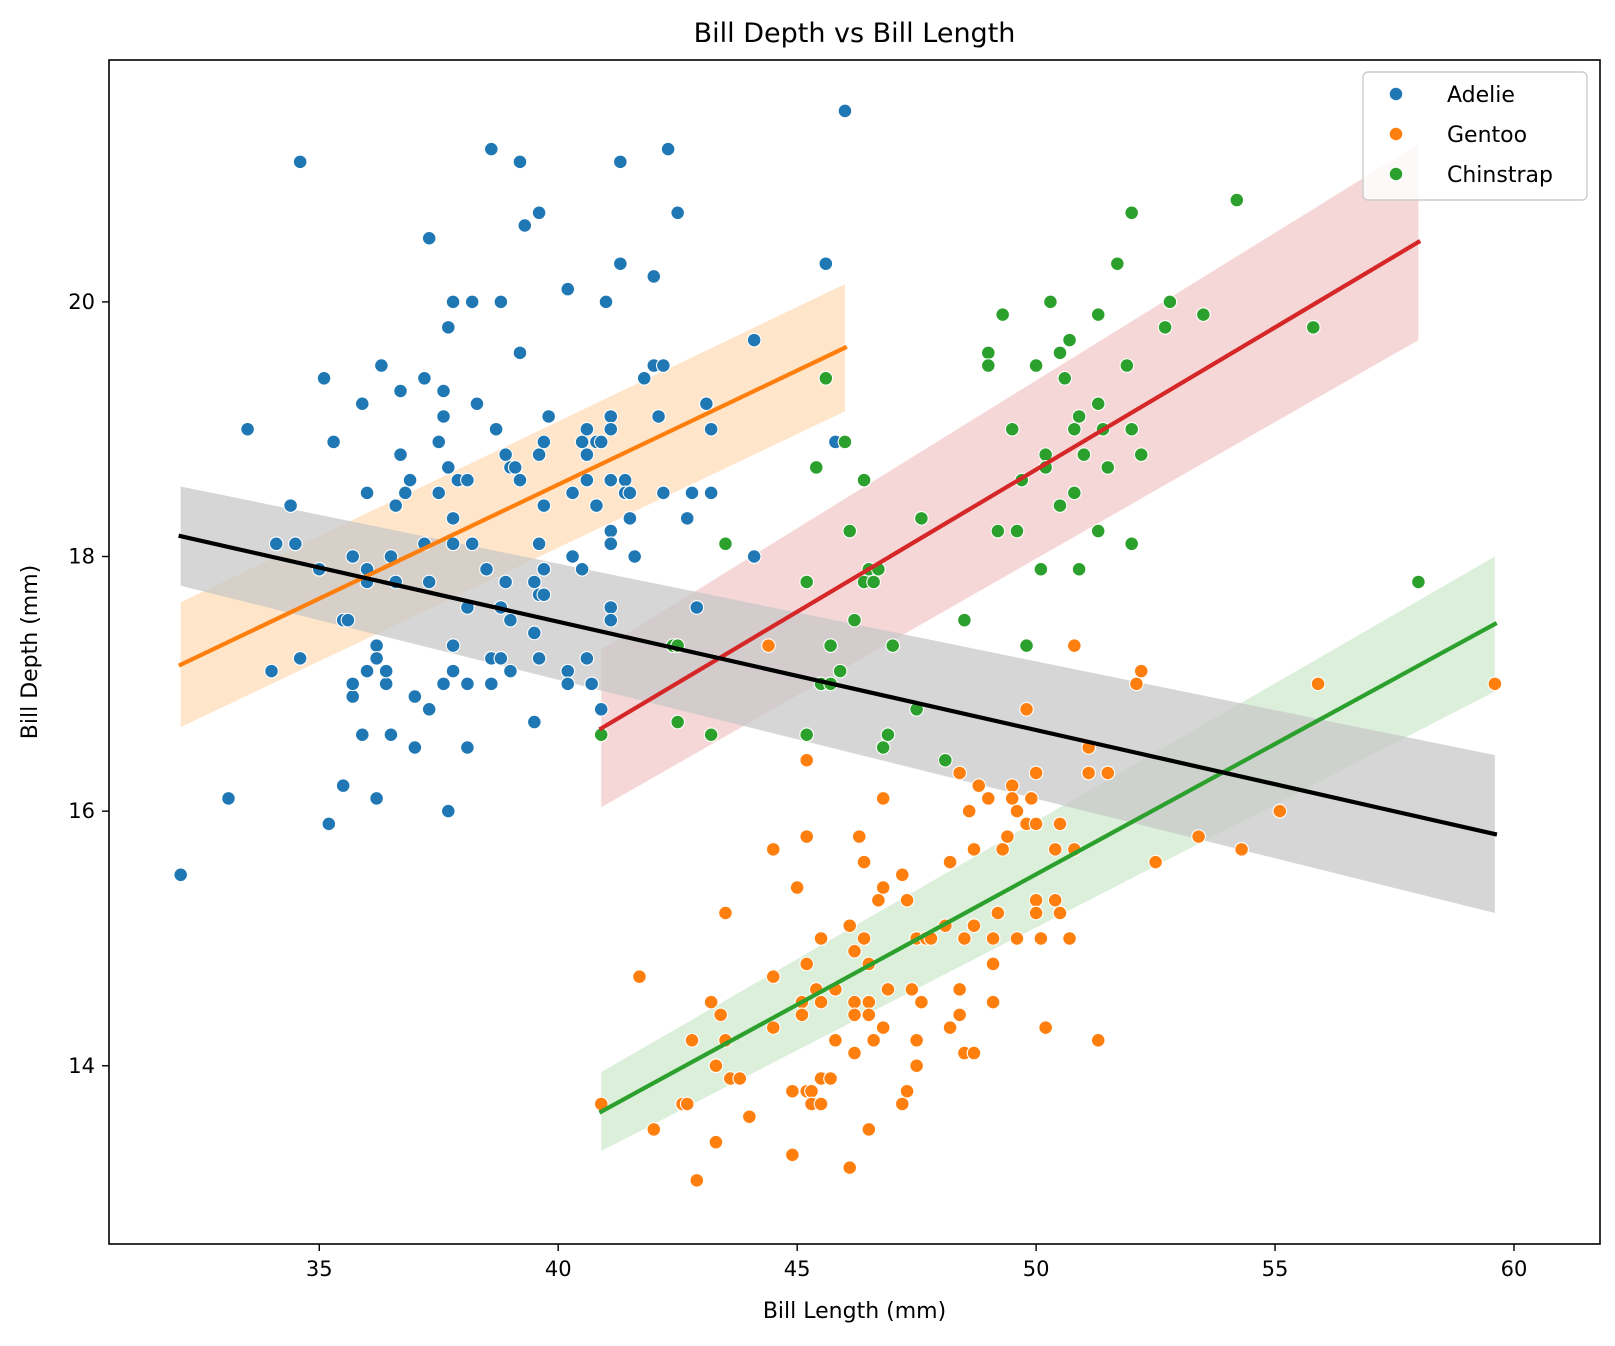  What do you see at coordinates (81, 811) in the screenshot?
I see `y-tick-label: 16` at bounding box center [81, 811].